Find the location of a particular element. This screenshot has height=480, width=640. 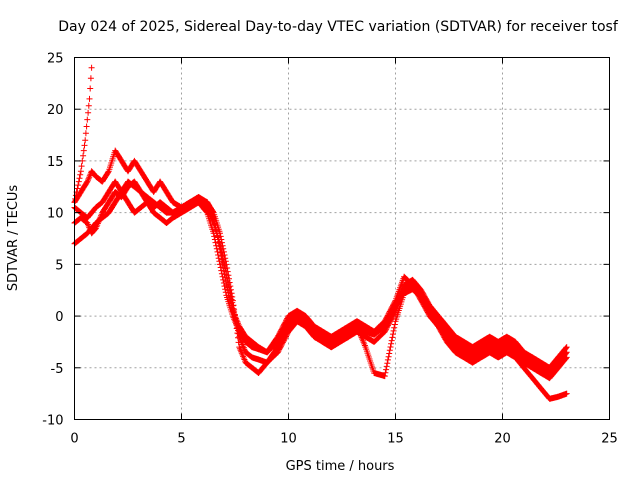

x-tick-label: 20 is located at coordinates (502, 439).